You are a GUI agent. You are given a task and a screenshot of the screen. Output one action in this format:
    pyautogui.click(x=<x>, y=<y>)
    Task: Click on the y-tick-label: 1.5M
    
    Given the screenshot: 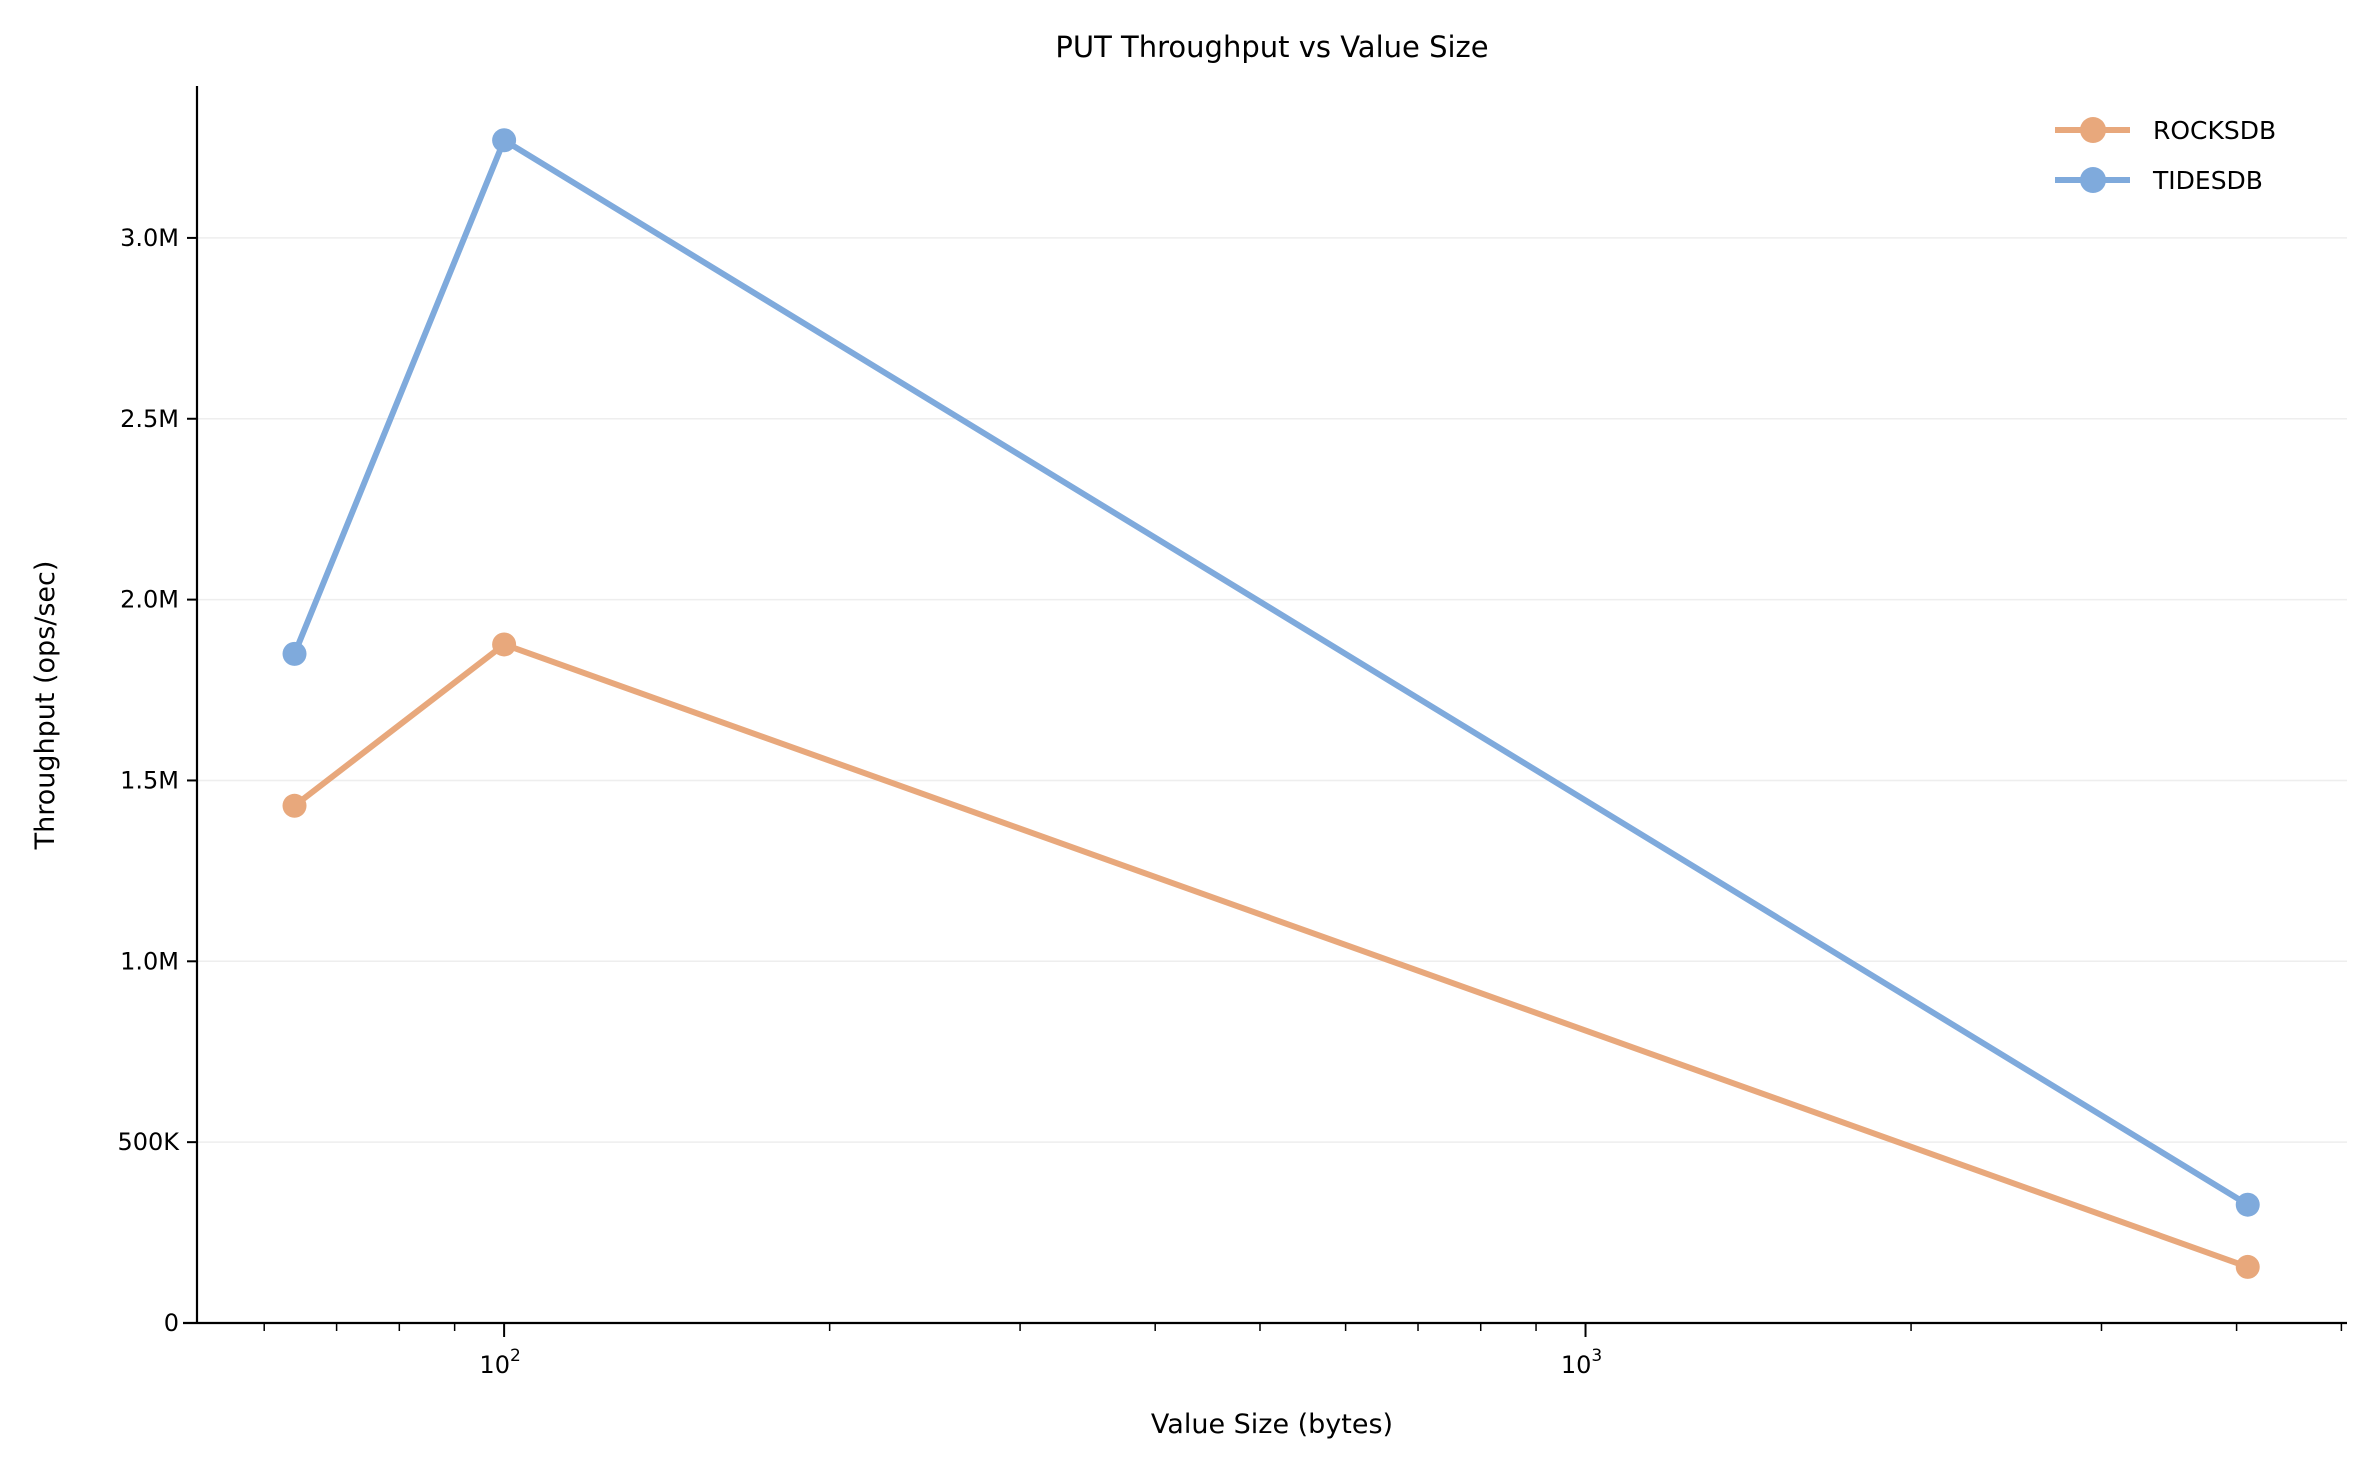 What is the action you would take?
    pyautogui.click(x=149, y=780)
    